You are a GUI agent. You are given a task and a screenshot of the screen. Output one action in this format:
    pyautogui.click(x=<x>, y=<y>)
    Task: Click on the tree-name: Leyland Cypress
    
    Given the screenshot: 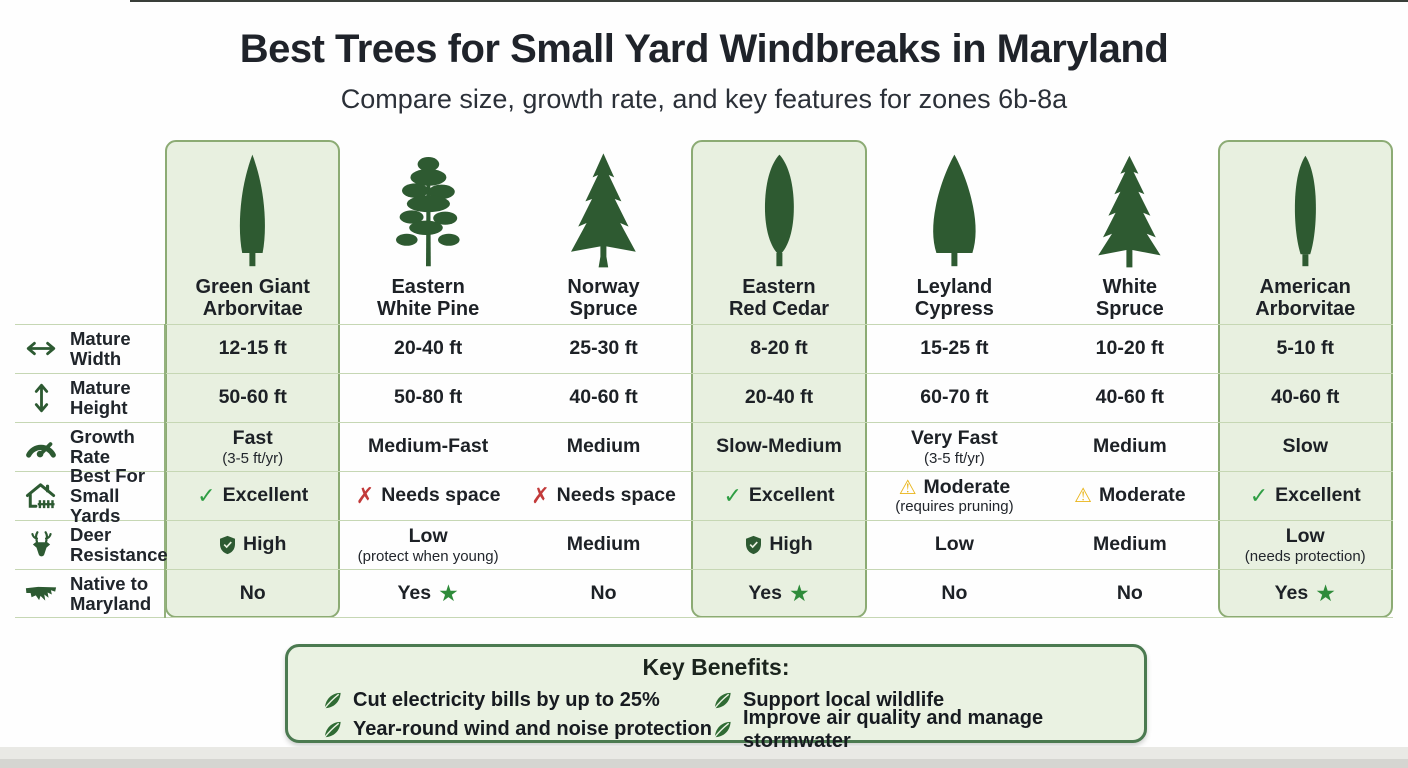 What is the action you would take?
    pyautogui.click(x=954, y=298)
    